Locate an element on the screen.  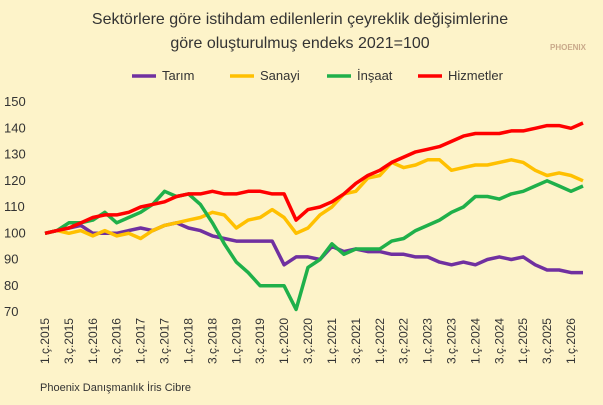
legend-label: Sanayi is located at coordinates (280, 75).